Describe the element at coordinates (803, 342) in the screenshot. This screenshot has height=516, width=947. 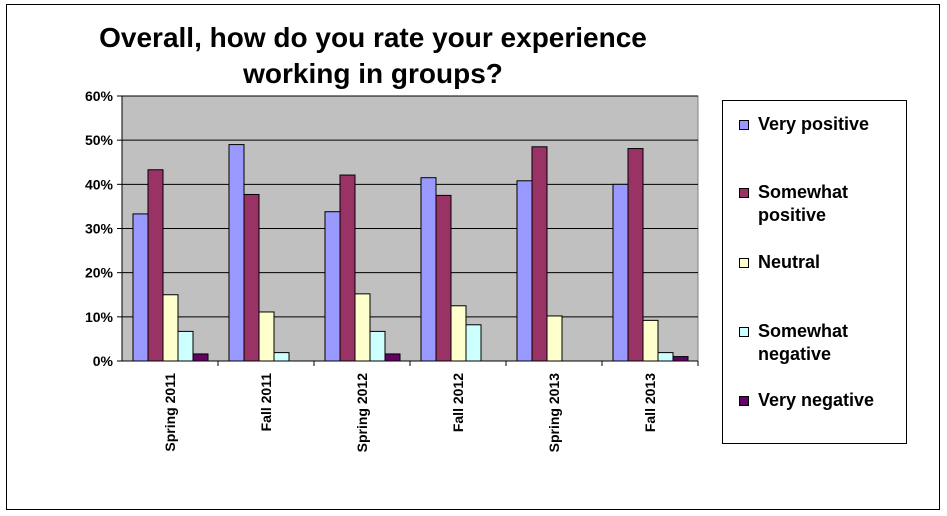
I see `legend-label: Somewhat negative` at that location.